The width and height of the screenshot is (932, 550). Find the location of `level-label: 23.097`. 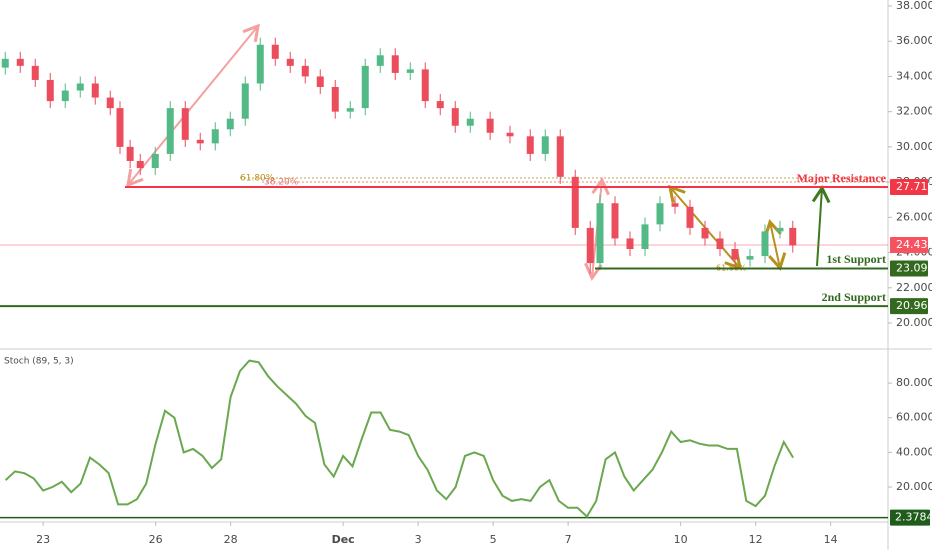

level-label: 23.097 is located at coordinates (914, 267).